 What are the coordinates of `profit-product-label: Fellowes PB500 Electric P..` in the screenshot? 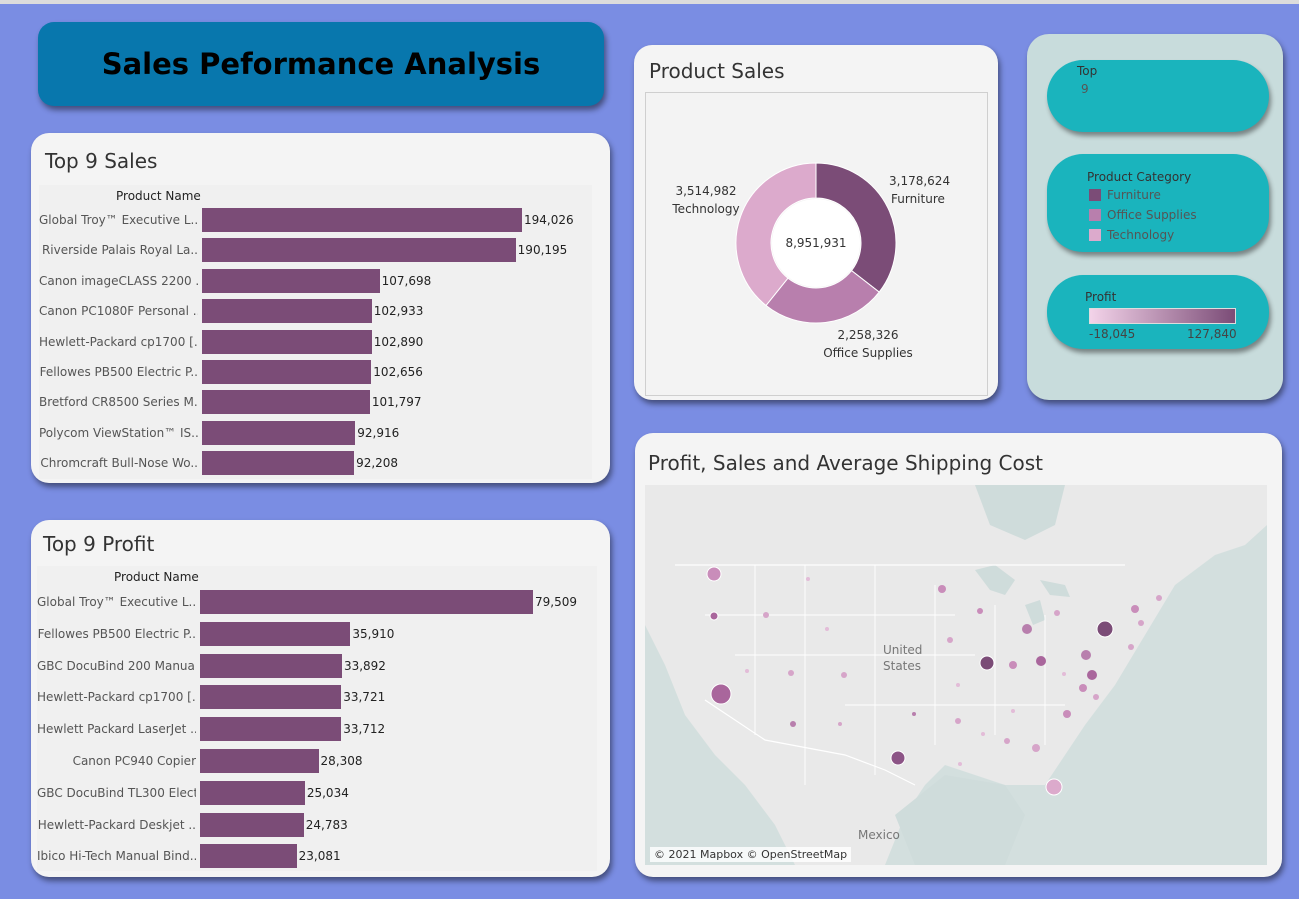 It's located at (116, 633).